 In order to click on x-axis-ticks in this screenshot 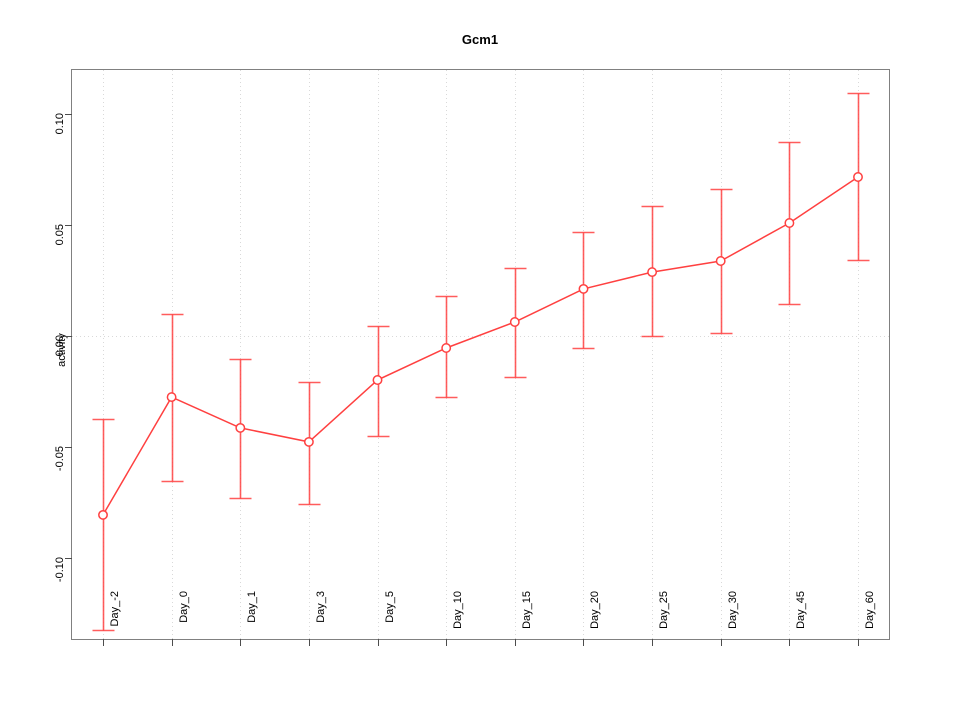, I will do `click(481, 642)`.